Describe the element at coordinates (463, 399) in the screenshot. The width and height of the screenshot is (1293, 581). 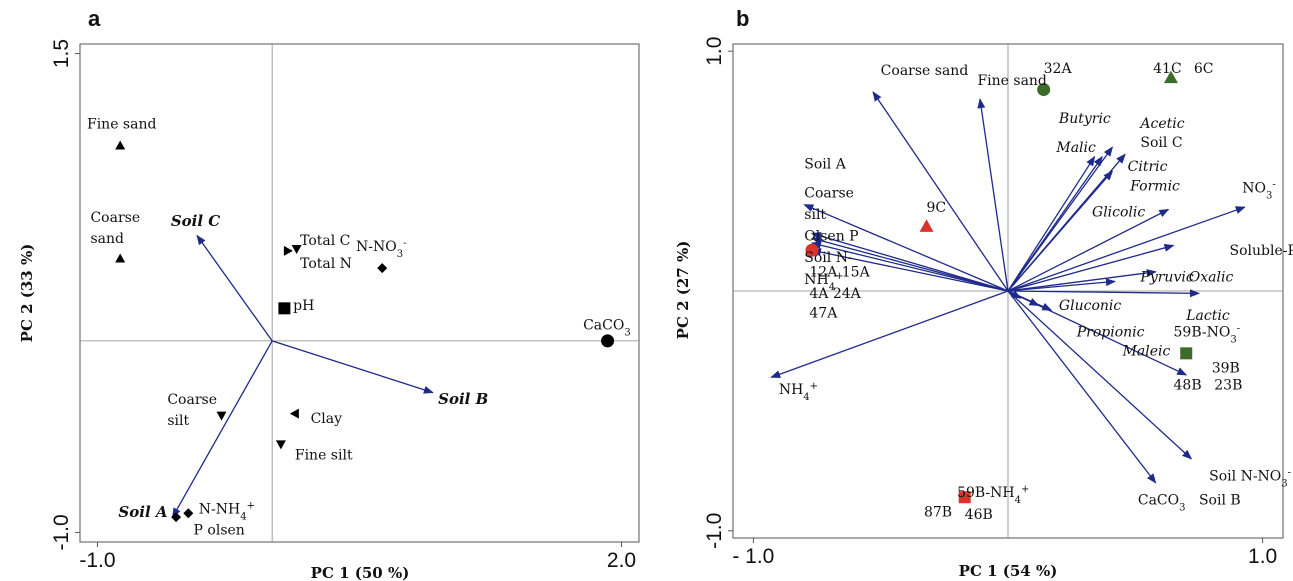
I see `vector-label-soil-b: Soil B` at that location.